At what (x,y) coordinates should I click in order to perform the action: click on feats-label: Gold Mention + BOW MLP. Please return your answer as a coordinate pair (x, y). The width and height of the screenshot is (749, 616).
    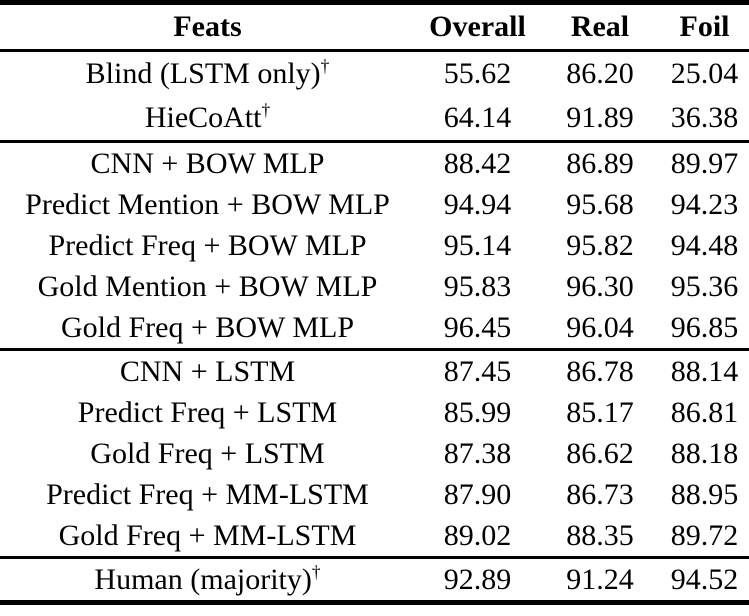
    Looking at the image, I should click on (207, 286).